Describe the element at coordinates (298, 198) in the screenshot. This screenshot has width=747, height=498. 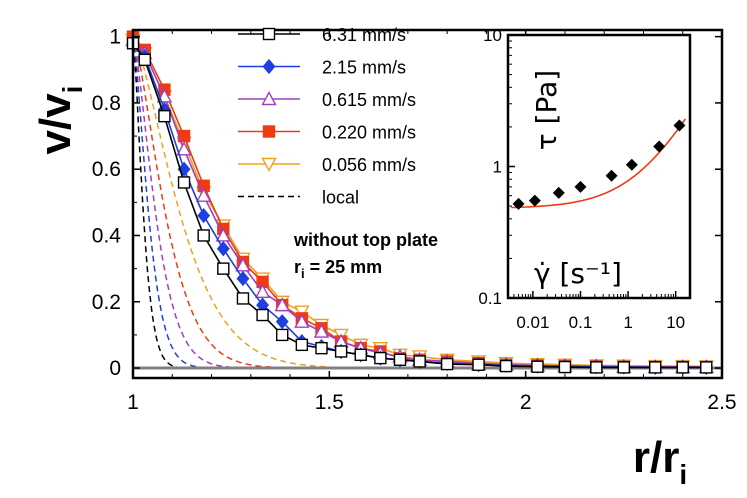
I see `legend-entry-5: local` at that location.